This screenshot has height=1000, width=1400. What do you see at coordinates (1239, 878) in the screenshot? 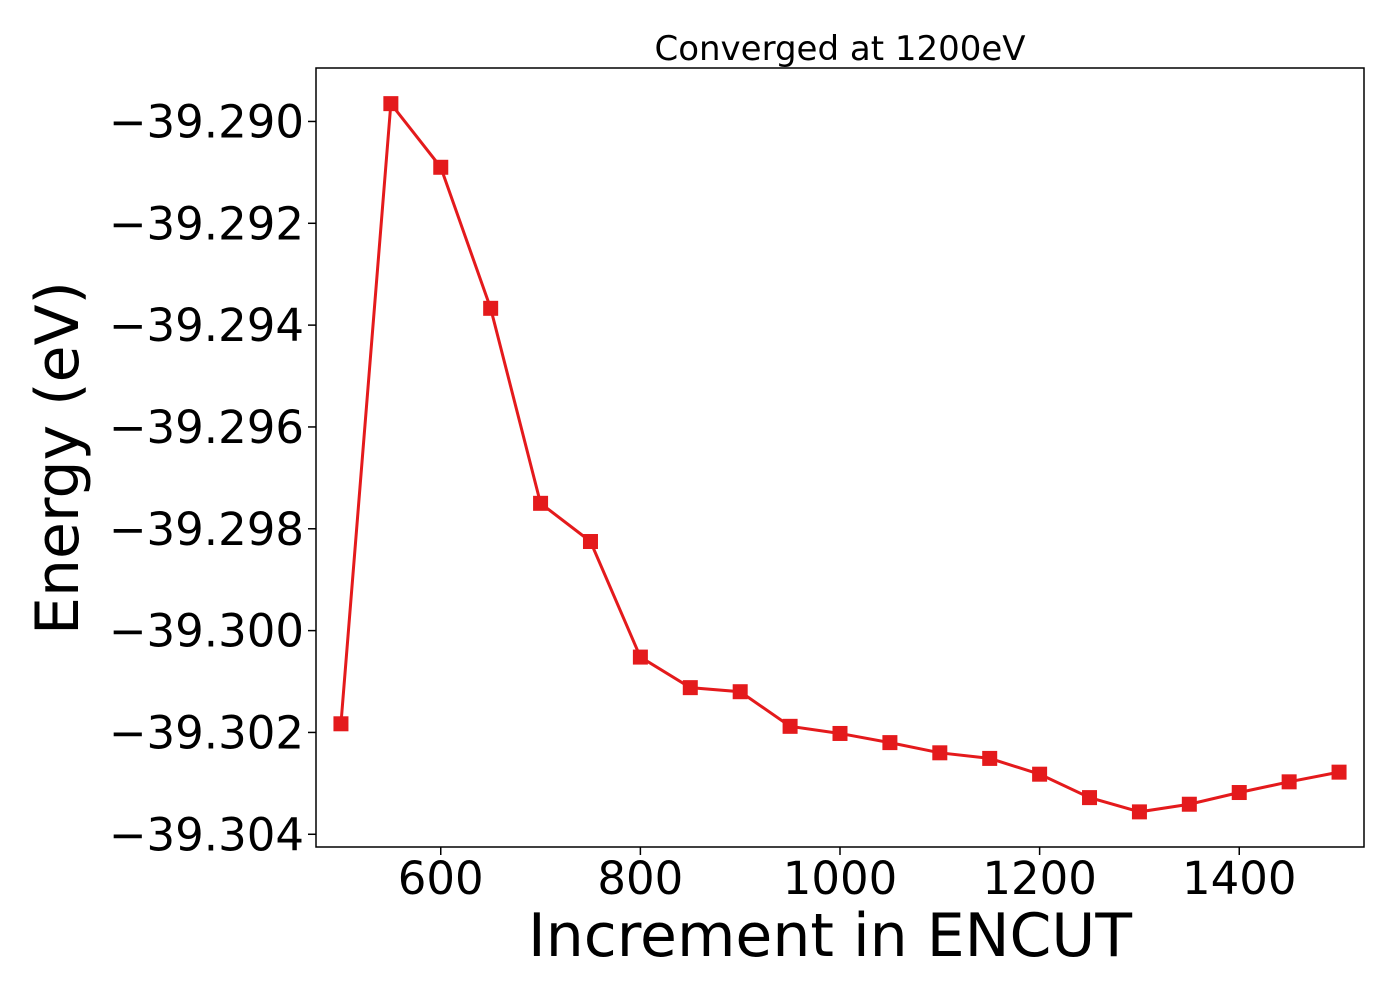
I see `x-tick-label: 1400` at bounding box center [1239, 878].